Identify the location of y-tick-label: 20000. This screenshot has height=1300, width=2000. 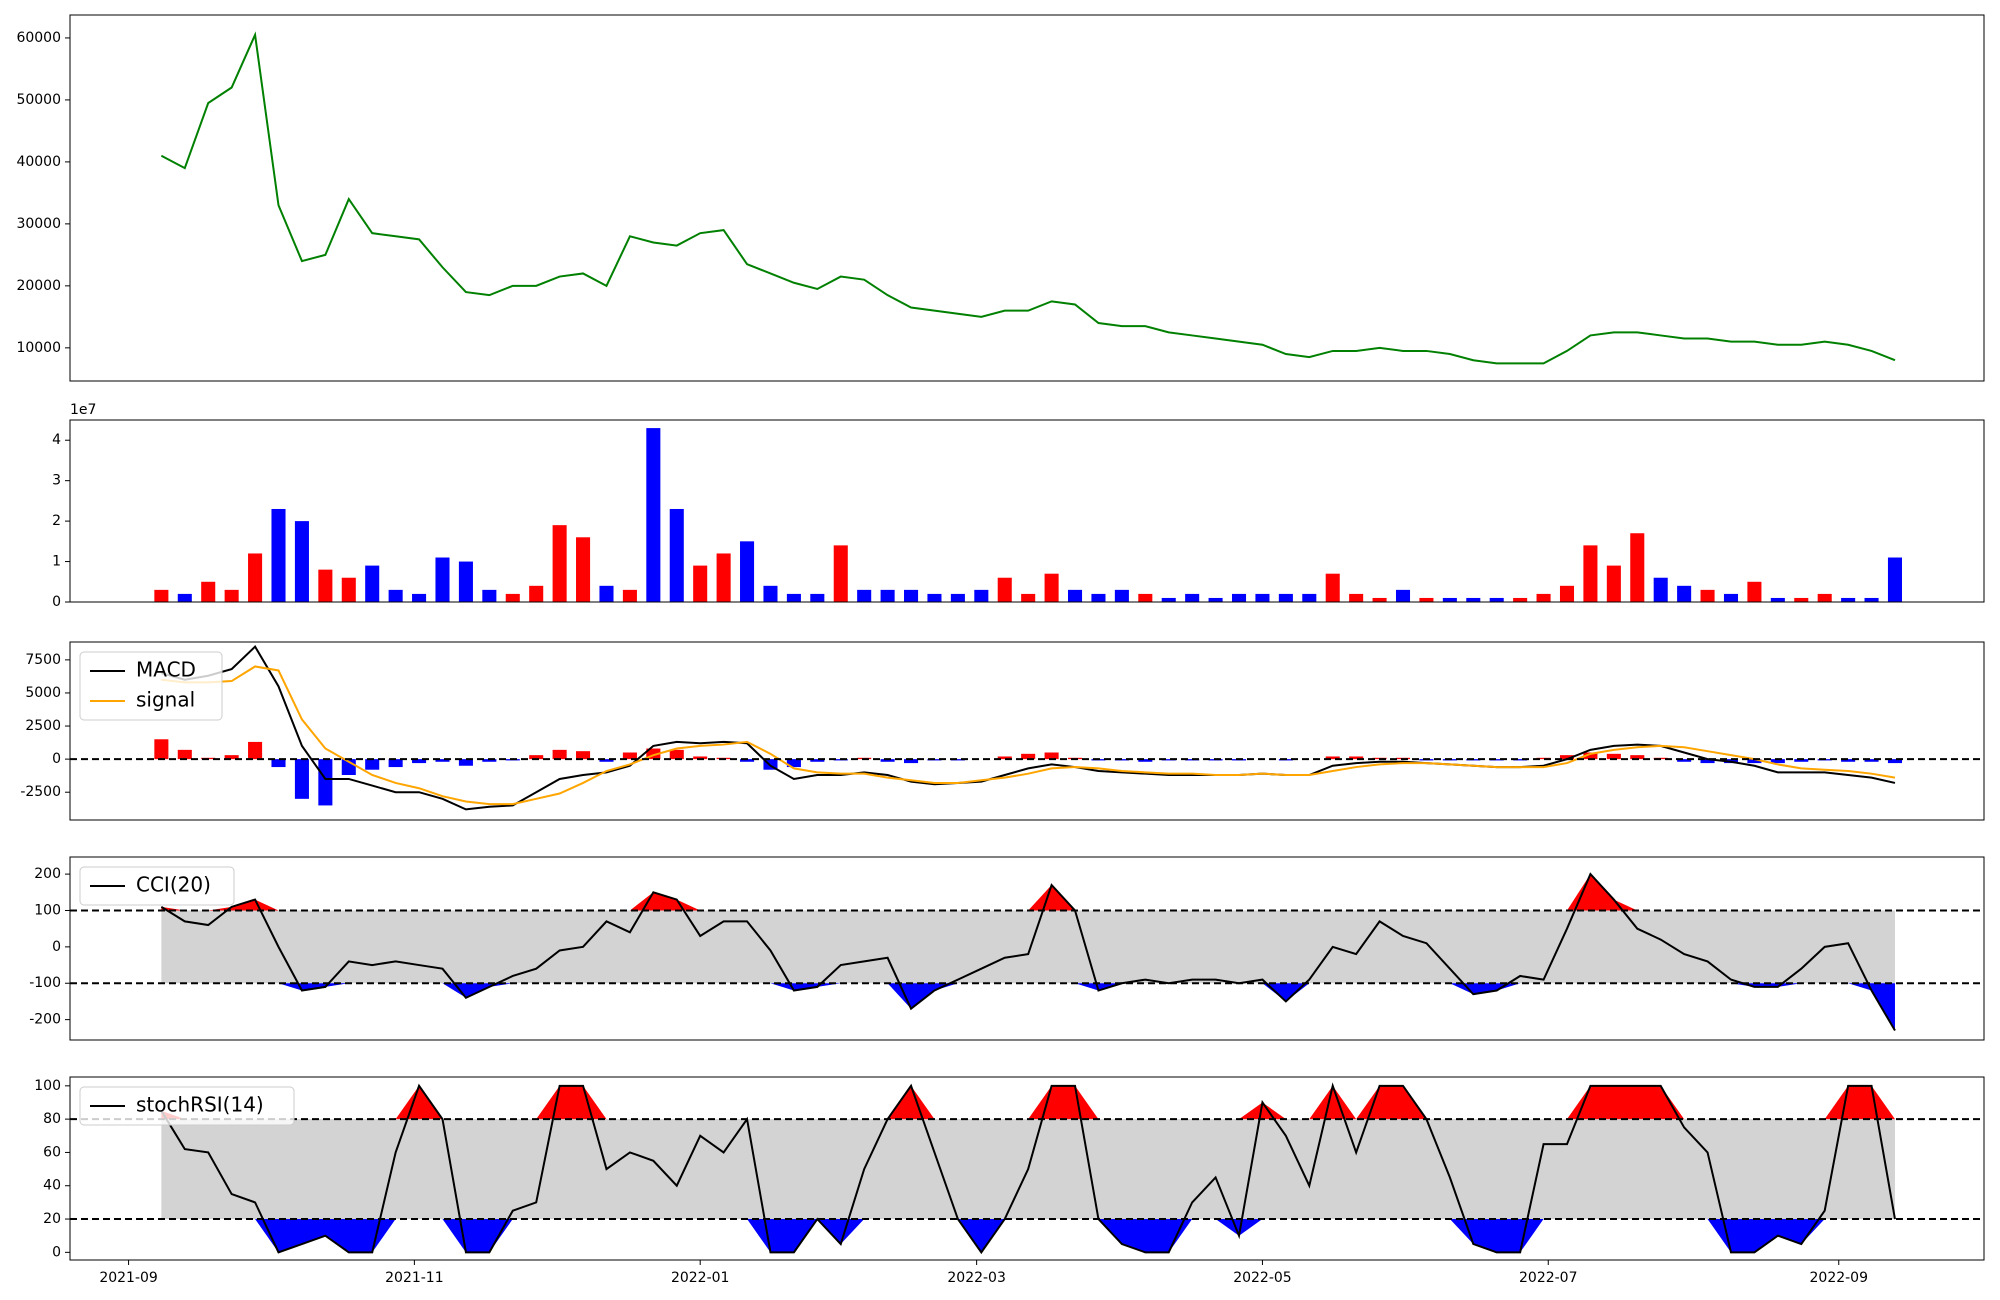
(38, 286).